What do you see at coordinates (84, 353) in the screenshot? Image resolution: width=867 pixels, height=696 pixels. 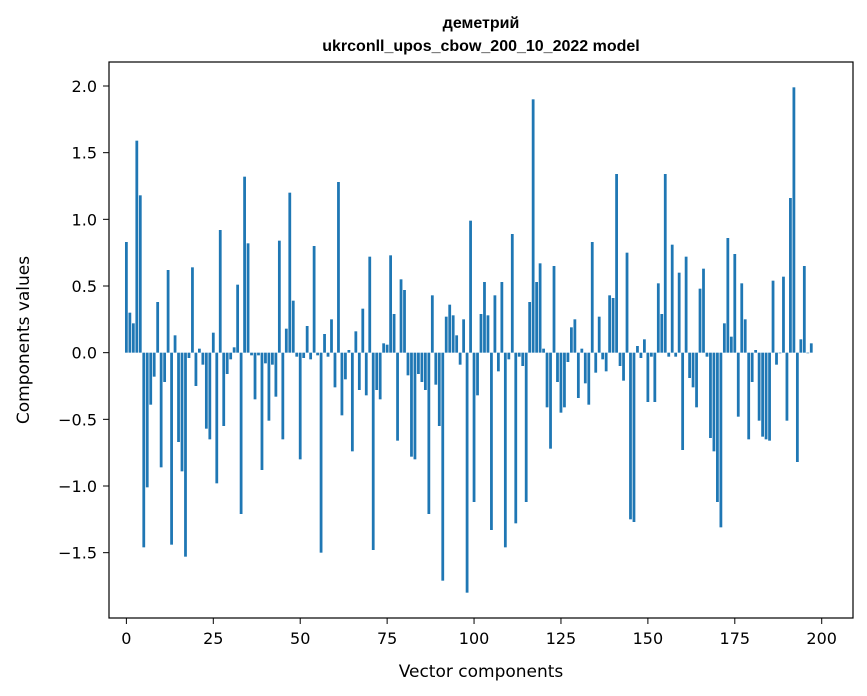 I see `y-tick-label: 0.0` at bounding box center [84, 353].